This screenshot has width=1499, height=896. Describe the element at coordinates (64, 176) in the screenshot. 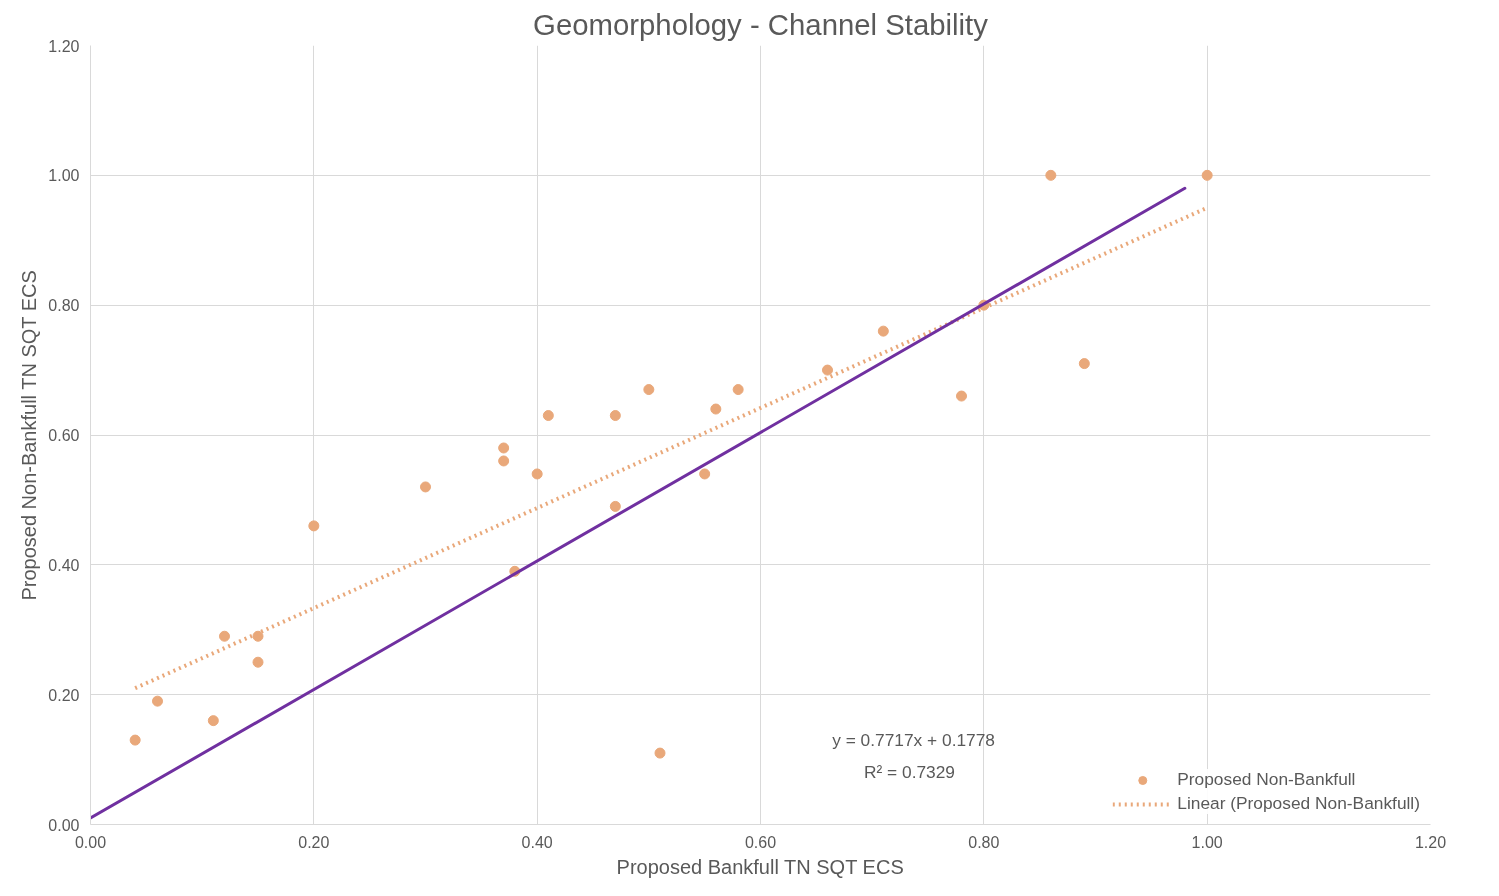

I see `y-tick-label: 1.00` at that location.